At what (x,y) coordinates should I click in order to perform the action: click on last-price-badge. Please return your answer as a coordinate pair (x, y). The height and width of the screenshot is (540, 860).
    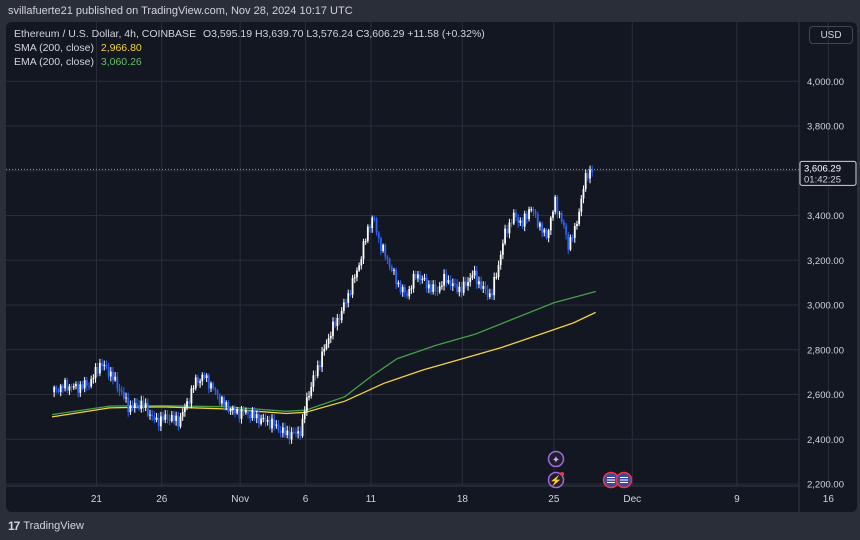
    Looking at the image, I should click on (828, 173).